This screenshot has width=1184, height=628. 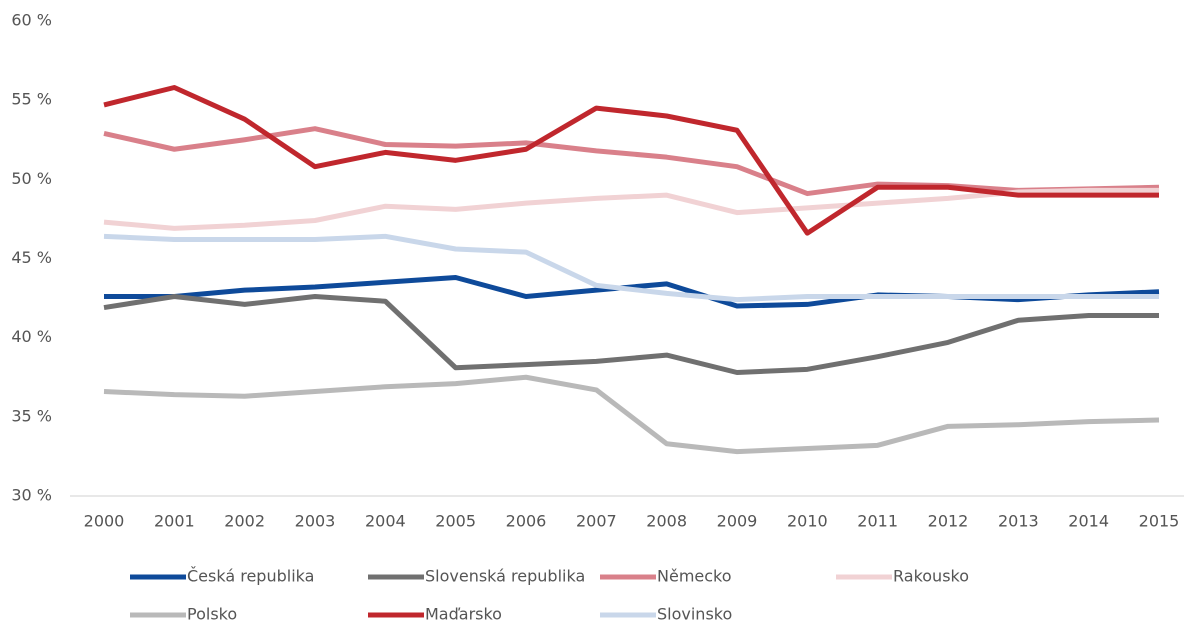 I want to click on legend-label: Rakousko, so click(x=931, y=576).